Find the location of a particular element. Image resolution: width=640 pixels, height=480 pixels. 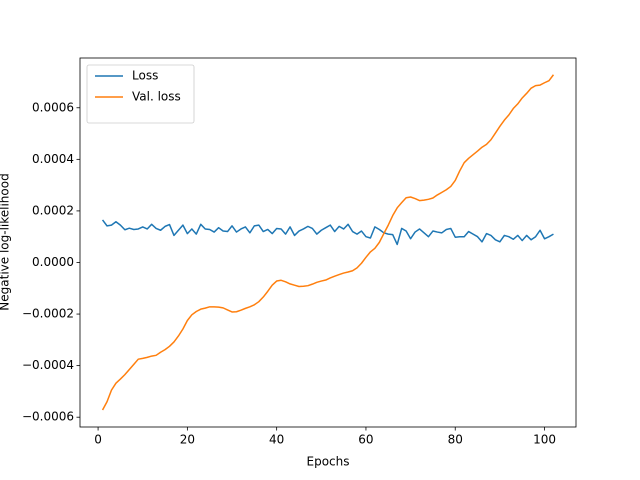

y-tick-label: 0.0004 is located at coordinates (53, 159).